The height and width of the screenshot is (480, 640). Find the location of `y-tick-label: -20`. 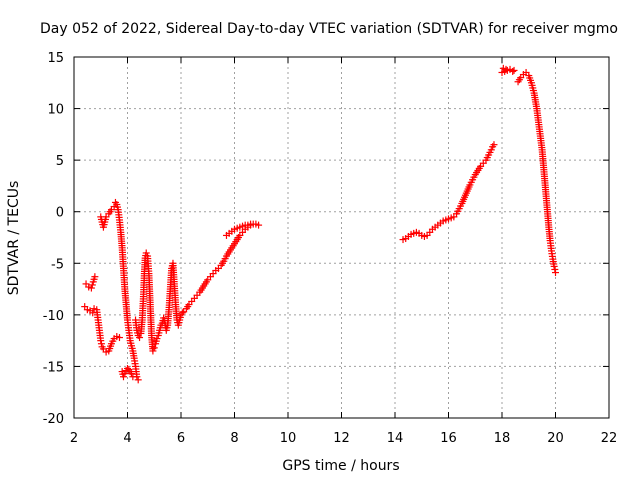

y-tick-label: -20 is located at coordinates (53, 419).